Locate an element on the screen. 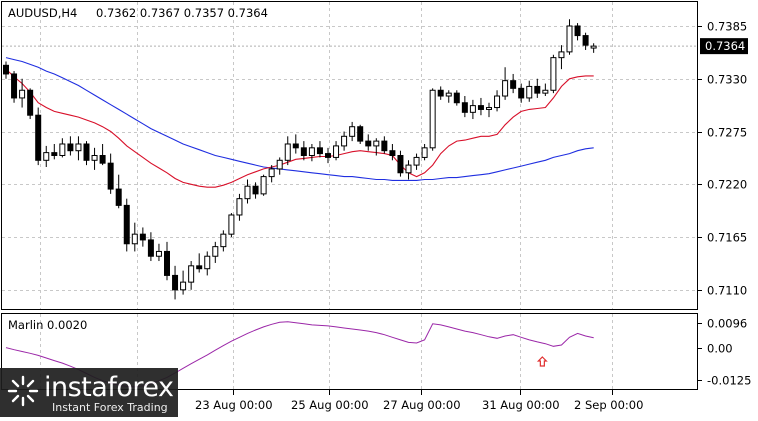  price-tick-label: 0.7385 is located at coordinates (727, 27).